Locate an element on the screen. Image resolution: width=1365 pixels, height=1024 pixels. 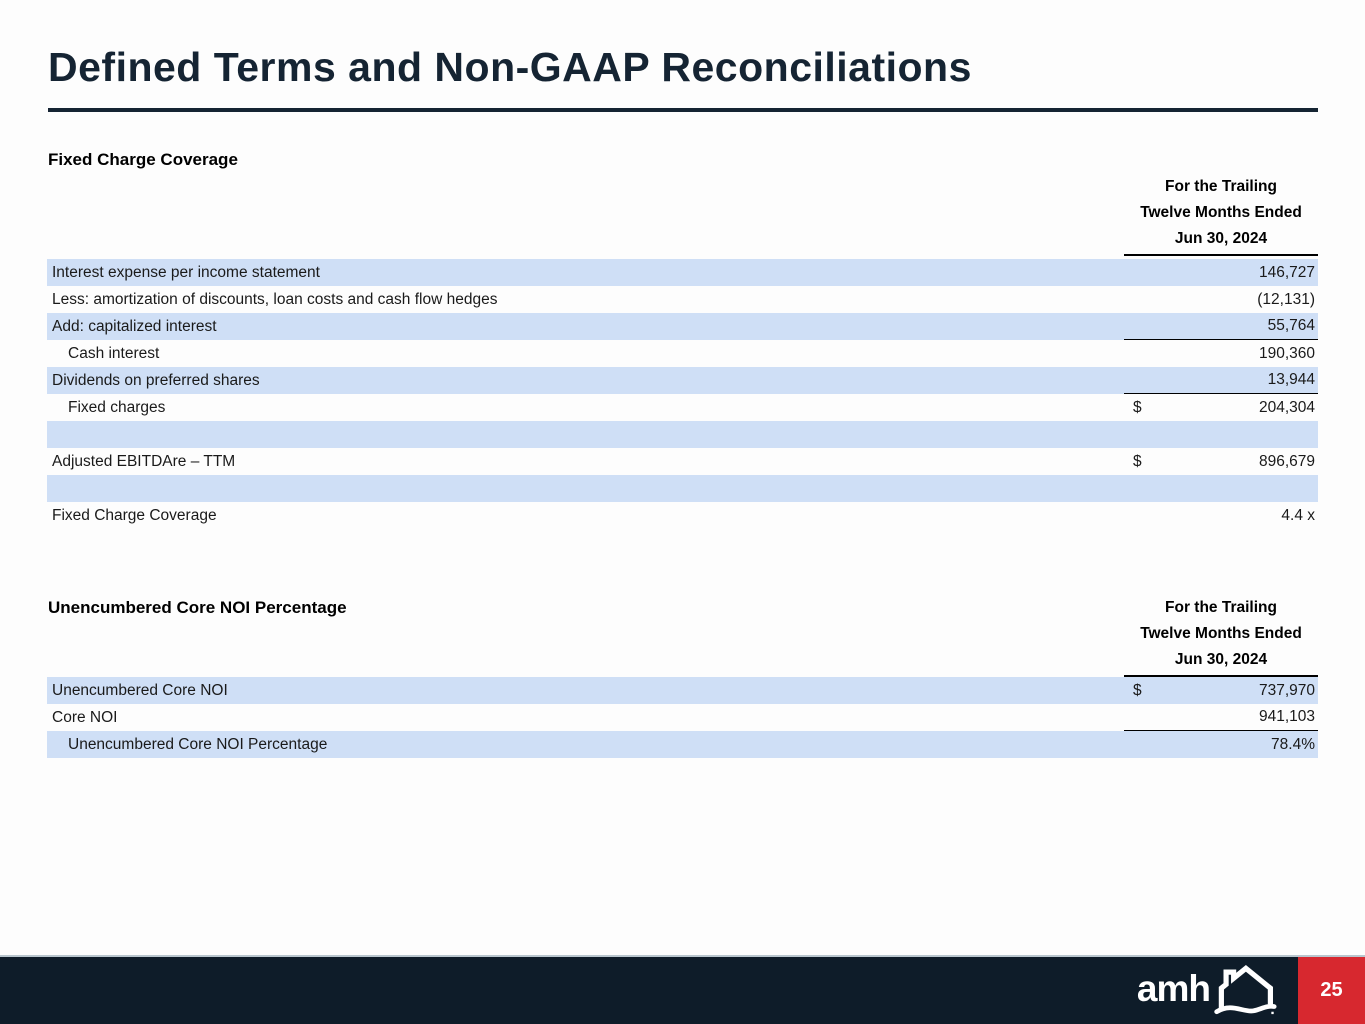
table-row: Core NOI 941,103 is located at coordinates (682, 717).